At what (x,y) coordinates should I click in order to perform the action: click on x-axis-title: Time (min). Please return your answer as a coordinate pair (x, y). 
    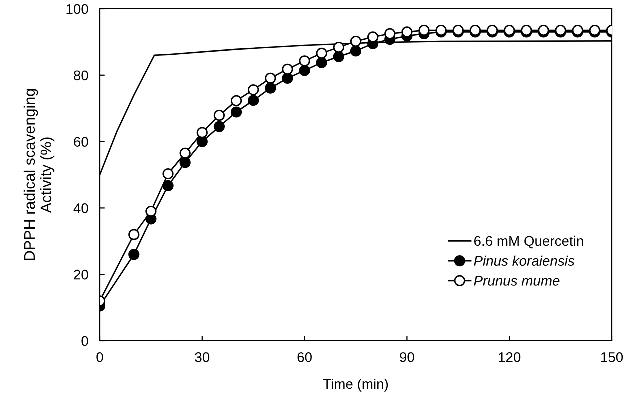
    Looking at the image, I should click on (355, 385).